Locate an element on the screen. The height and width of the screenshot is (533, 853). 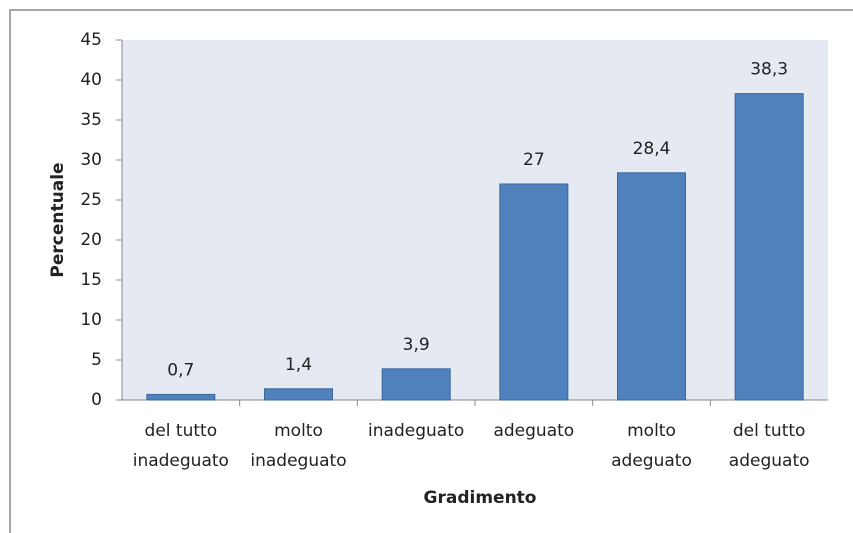
y-tick-label: 5 is located at coordinates (96, 360).